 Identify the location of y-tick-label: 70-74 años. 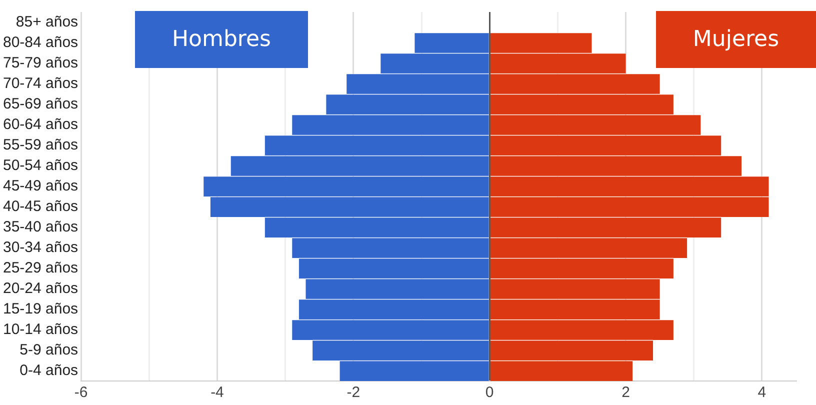
(40, 83).